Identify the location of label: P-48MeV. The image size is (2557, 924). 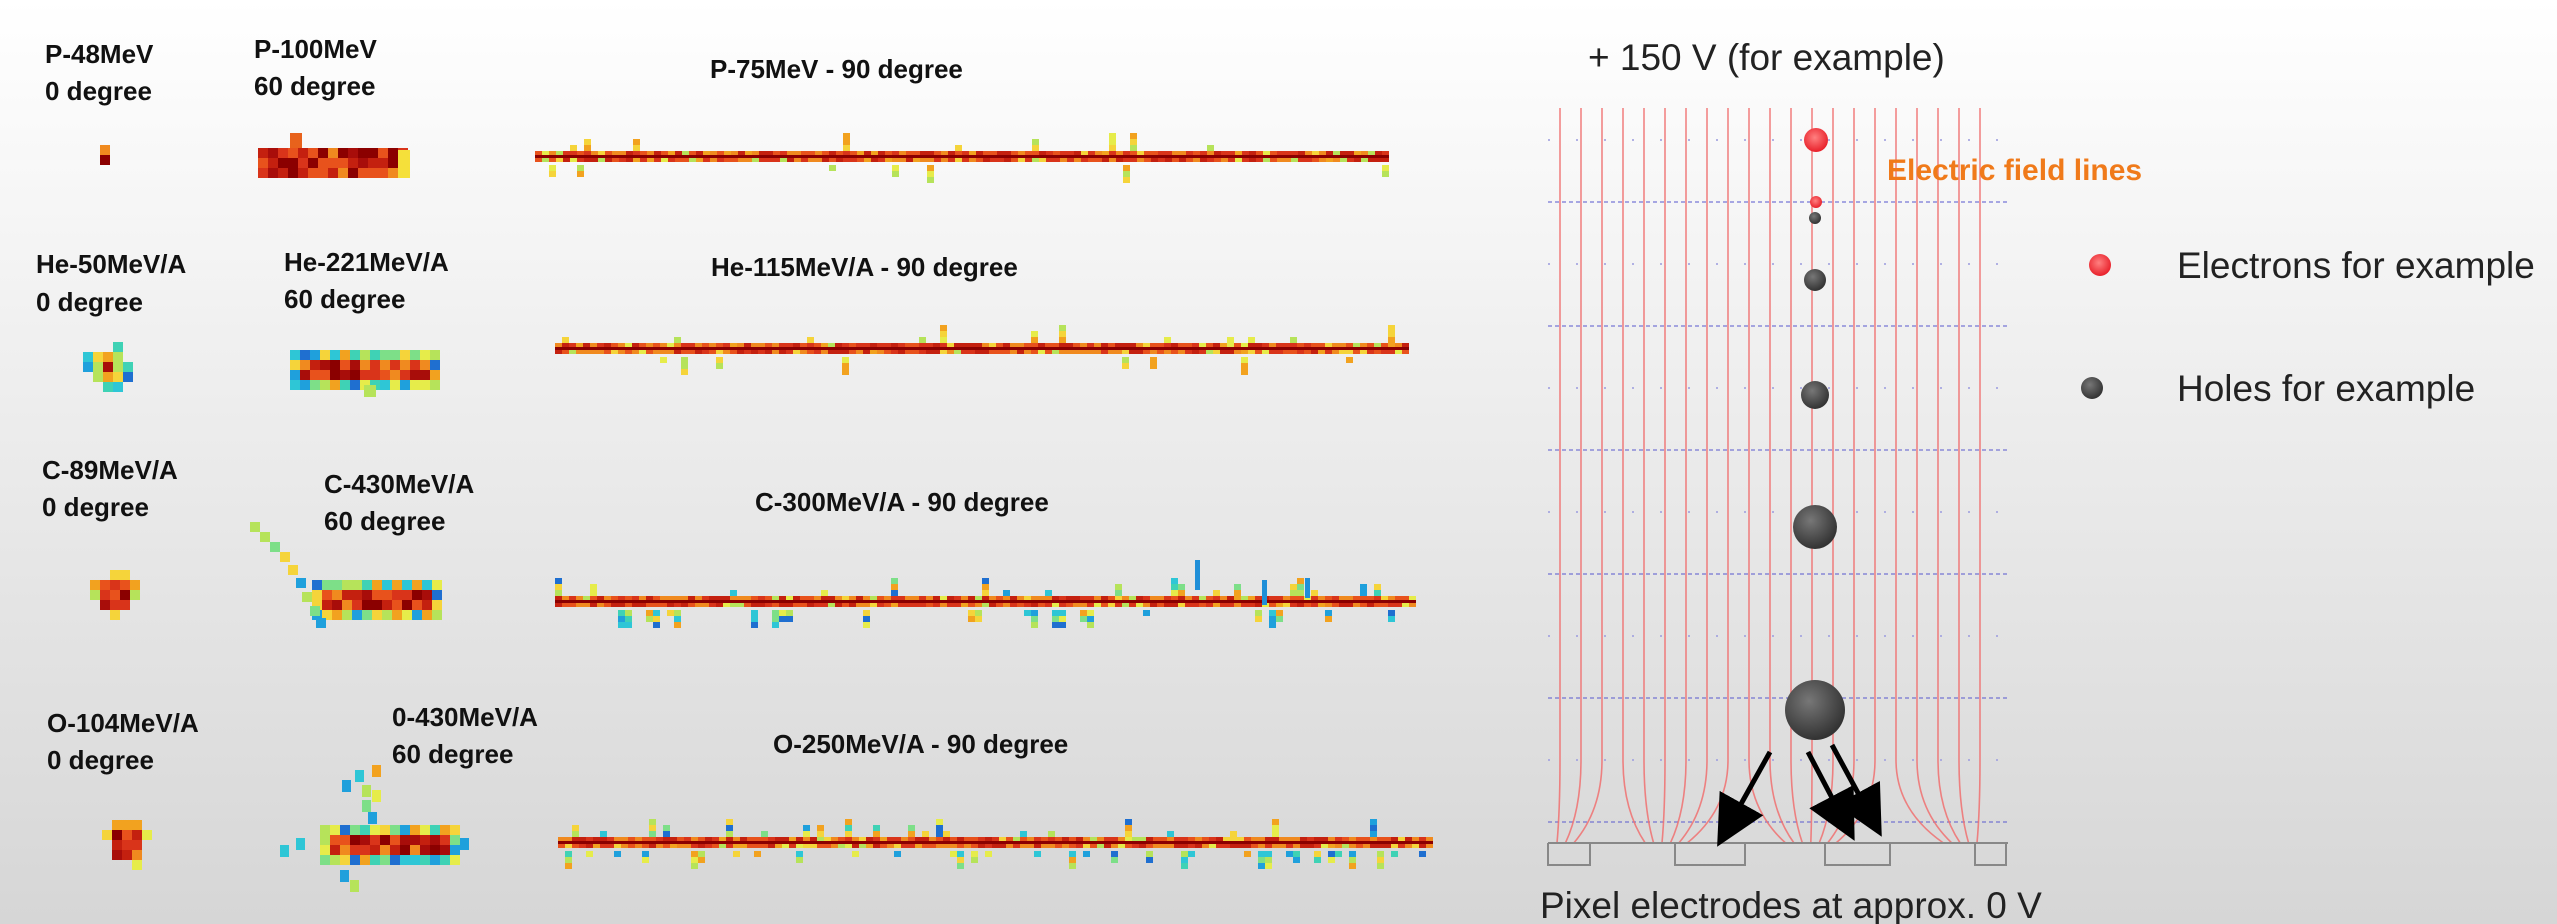
(99, 54).